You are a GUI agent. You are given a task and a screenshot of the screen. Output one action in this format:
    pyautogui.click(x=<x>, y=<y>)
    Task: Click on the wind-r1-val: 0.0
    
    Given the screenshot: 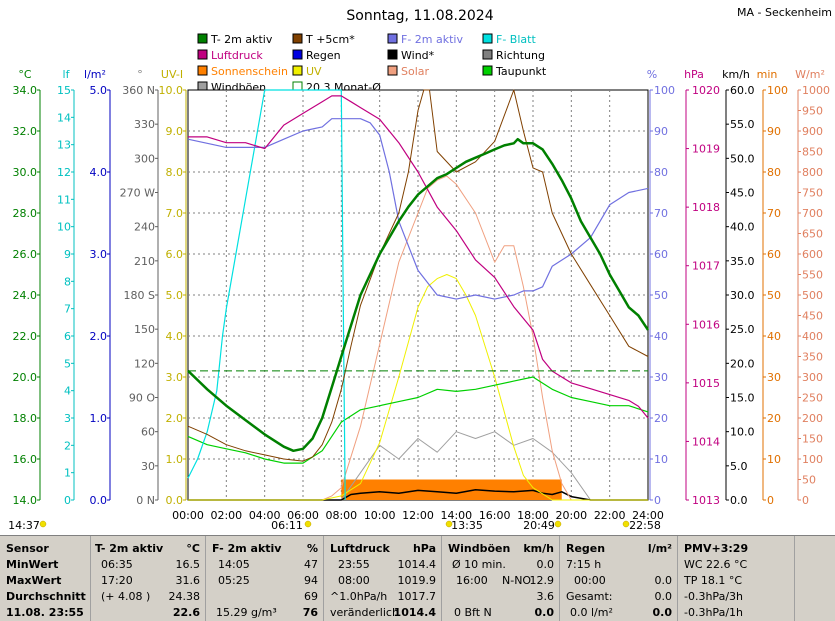 What is the action you would take?
    pyautogui.click(x=545, y=564)
    